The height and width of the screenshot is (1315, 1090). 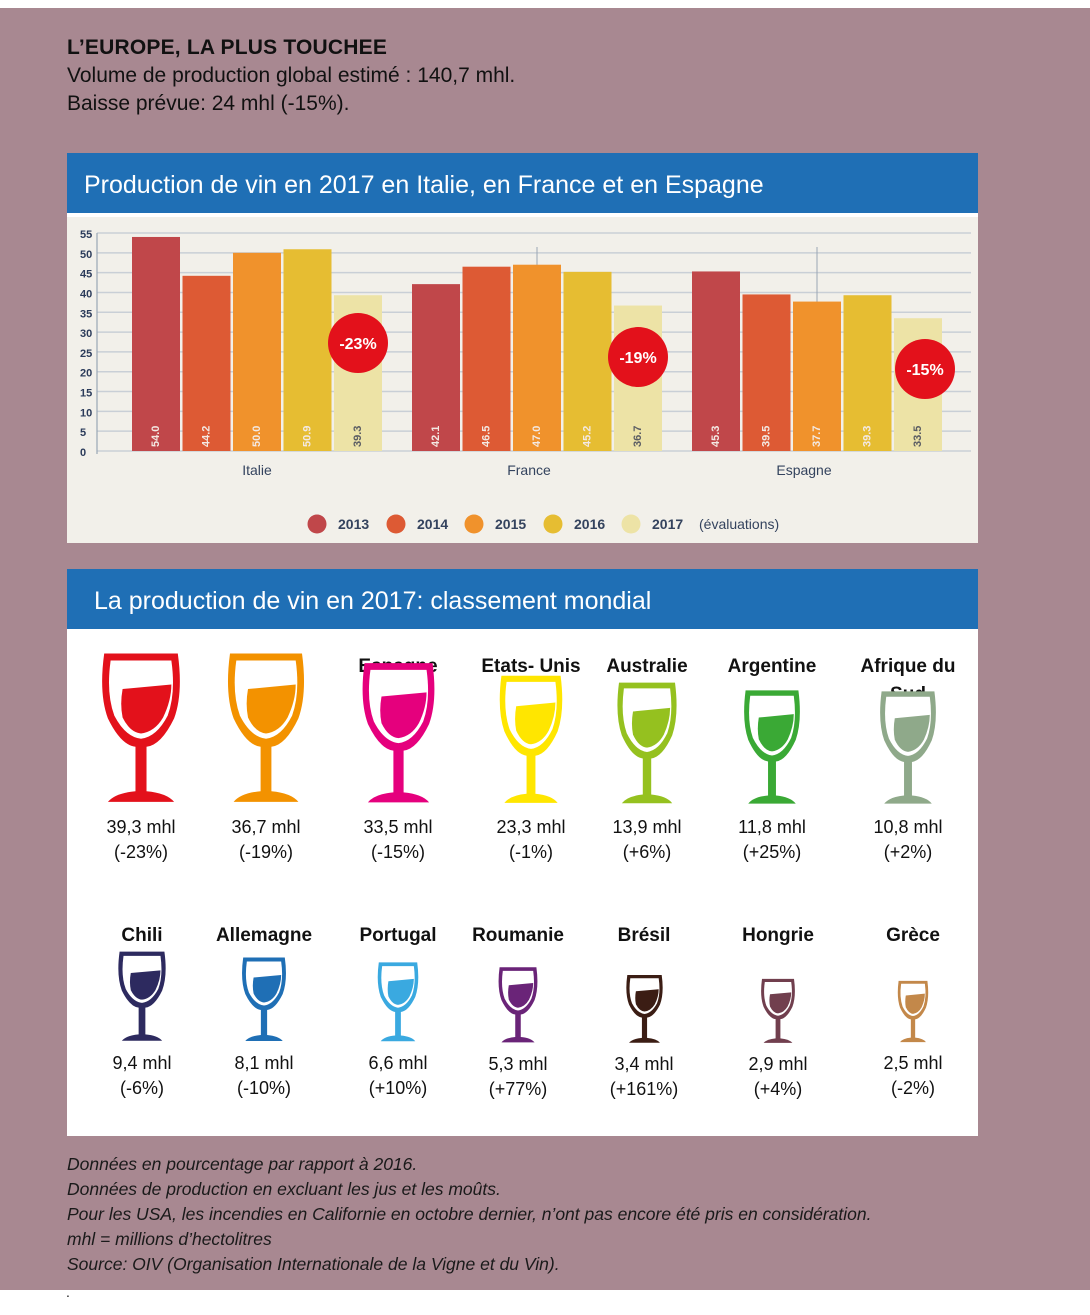 What do you see at coordinates (913, 1088) in the screenshot?
I see `production-change: (-2%)` at bounding box center [913, 1088].